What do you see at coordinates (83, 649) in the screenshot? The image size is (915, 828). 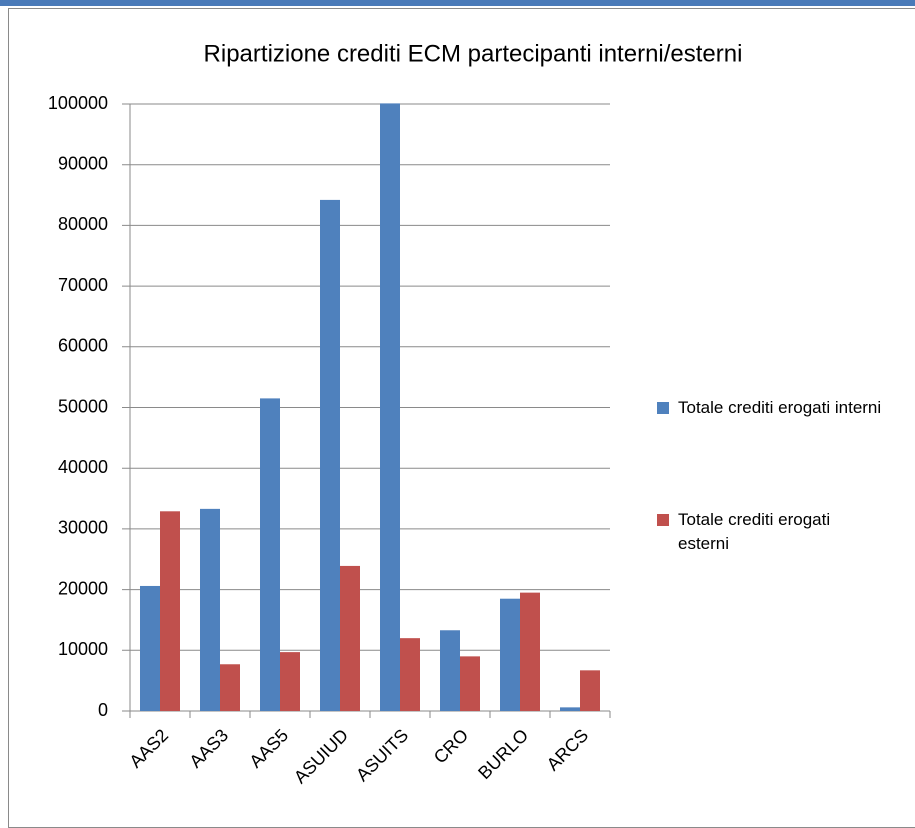 I see `y-tick-label: 10000` at bounding box center [83, 649].